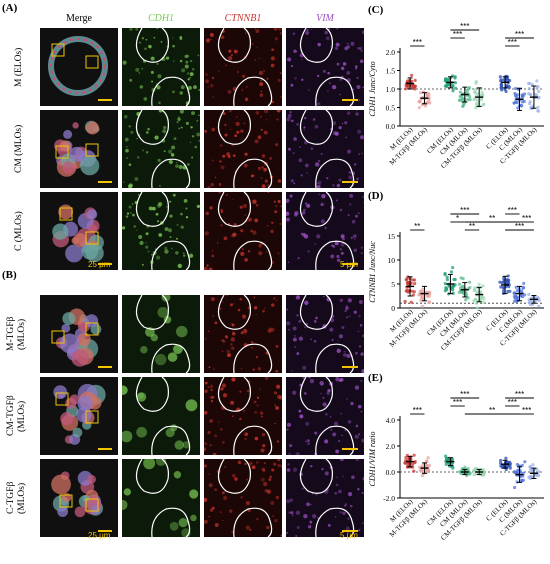  I want to click on micrograph-r4-vim, so click(325, 334).